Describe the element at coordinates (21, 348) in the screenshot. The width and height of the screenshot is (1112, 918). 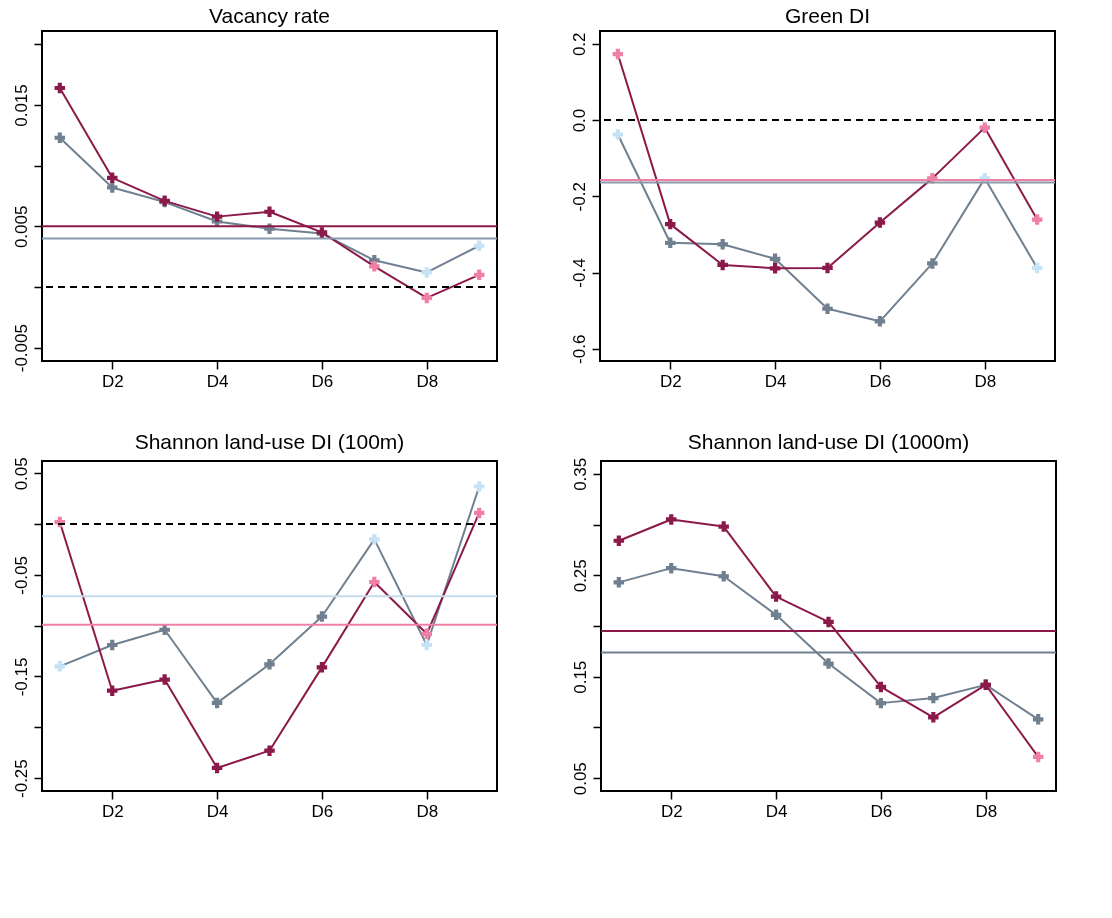
I see `y-tick-label: -0.005` at that location.